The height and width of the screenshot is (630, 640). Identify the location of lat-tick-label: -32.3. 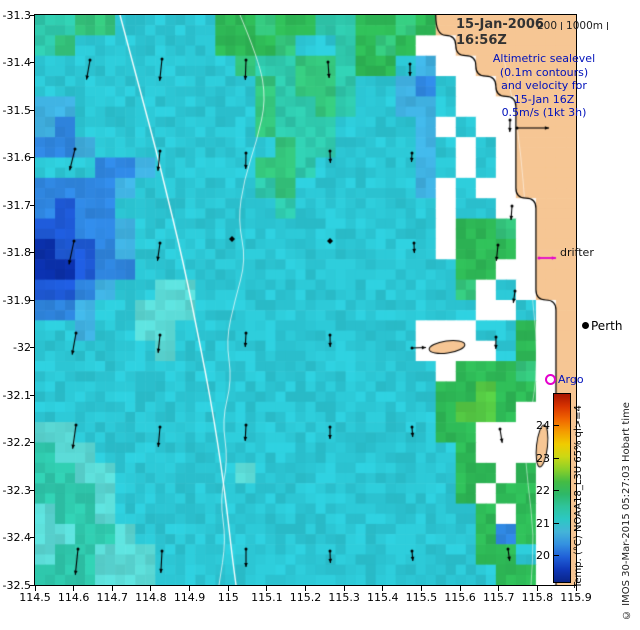
(16, 490).